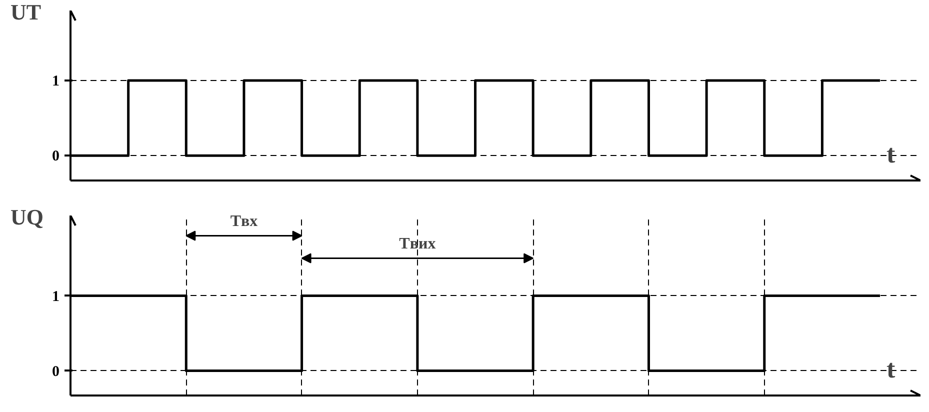 The width and height of the screenshot is (929, 412). What do you see at coordinates (417, 243) in the screenshot?
I see `annotation: Tвих` at bounding box center [417, 243].